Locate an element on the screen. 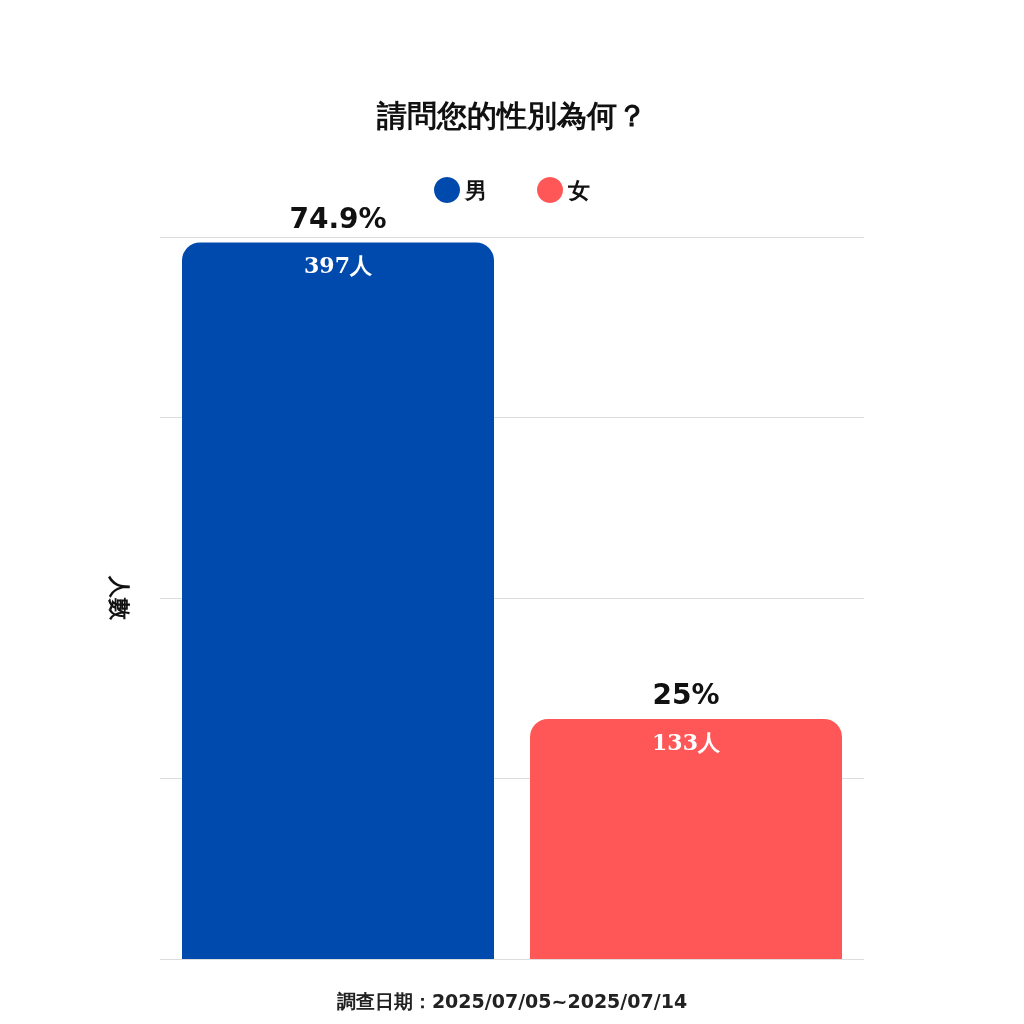 The image size is (1024, 1024). y-axis-title: 人數 is located at coordinates (119, 598).